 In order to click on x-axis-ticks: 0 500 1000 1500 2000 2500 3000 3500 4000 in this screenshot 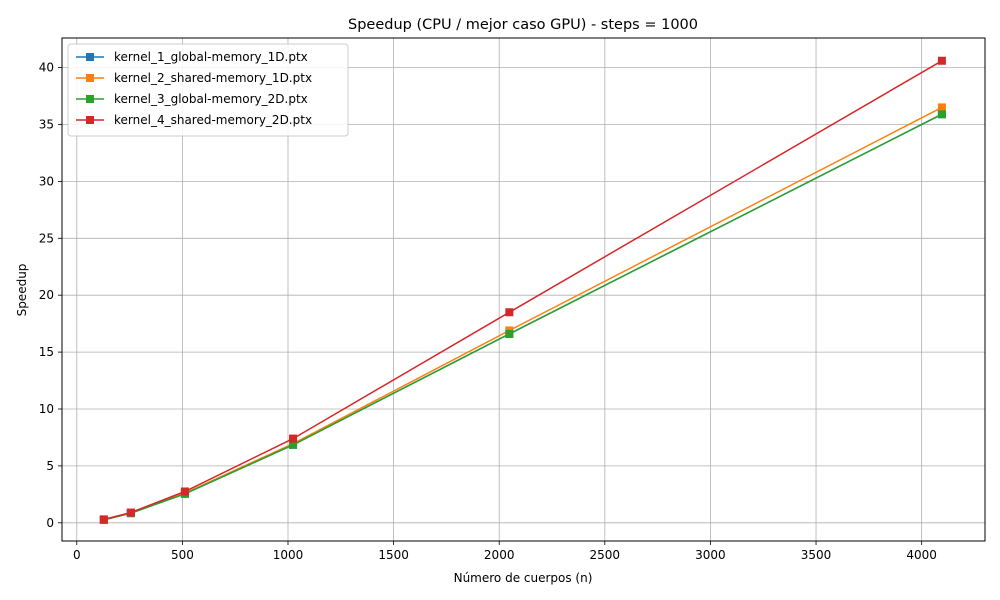, I will do `click(505, 551)`.